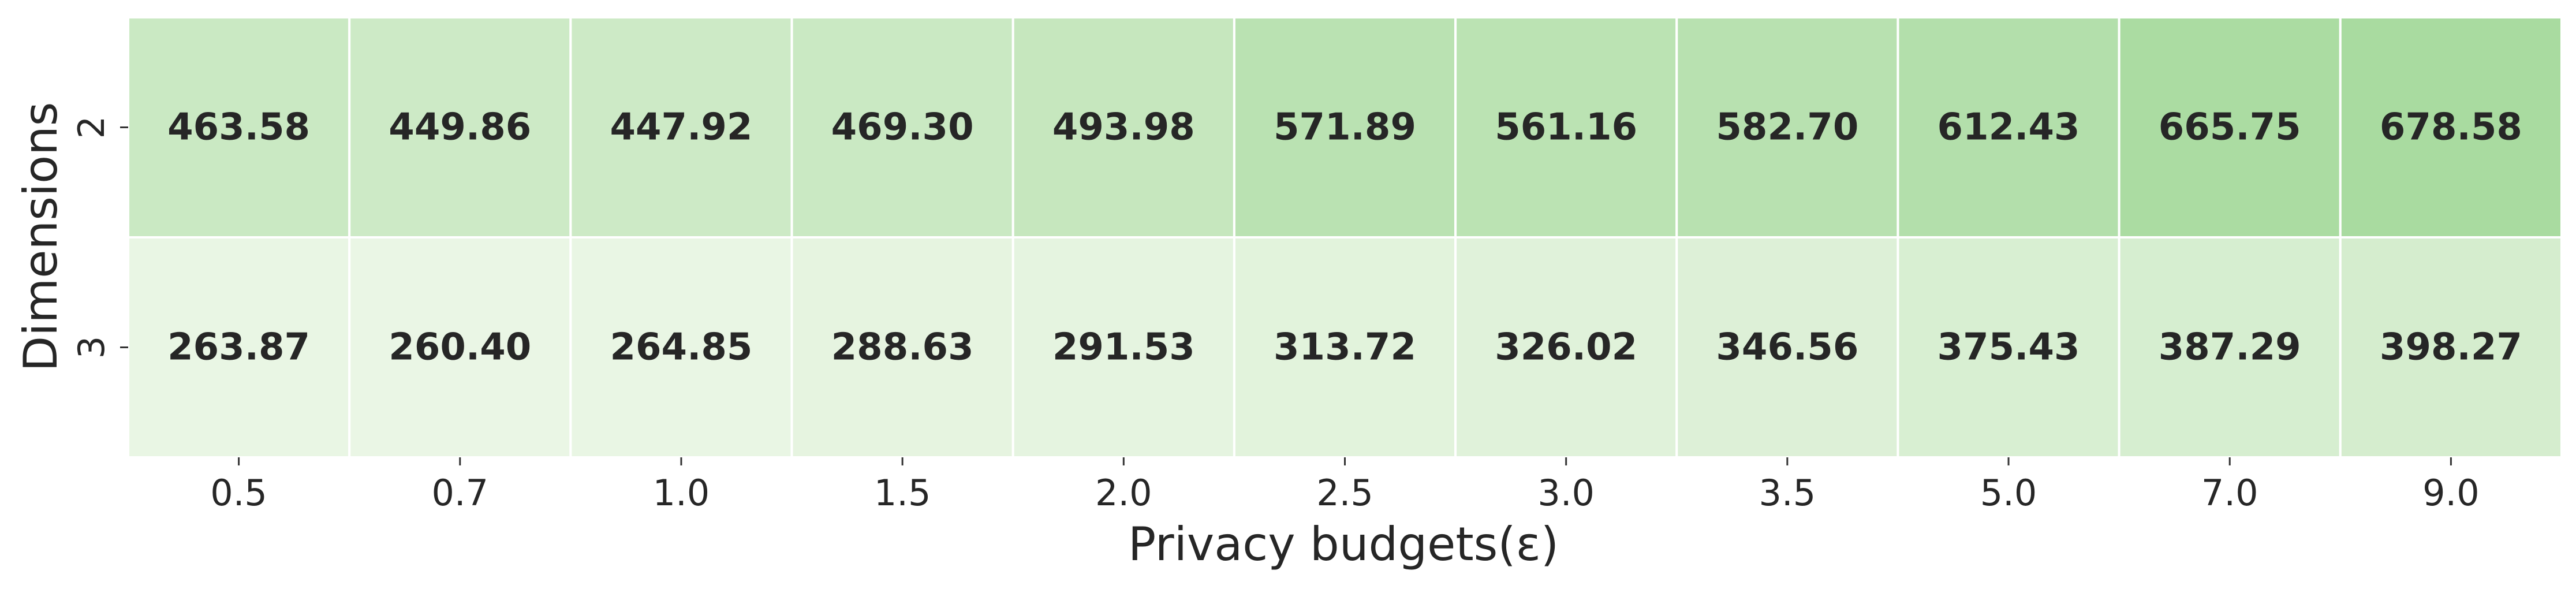 This screenshot has height=589, width=2576. I want to click on cell-value-label: 375.43, so click(2008, 347).